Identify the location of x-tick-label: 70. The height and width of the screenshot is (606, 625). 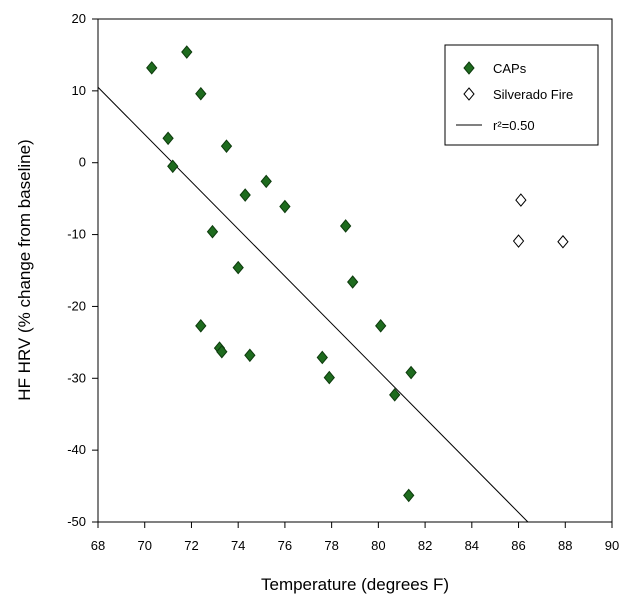
(144, 545).